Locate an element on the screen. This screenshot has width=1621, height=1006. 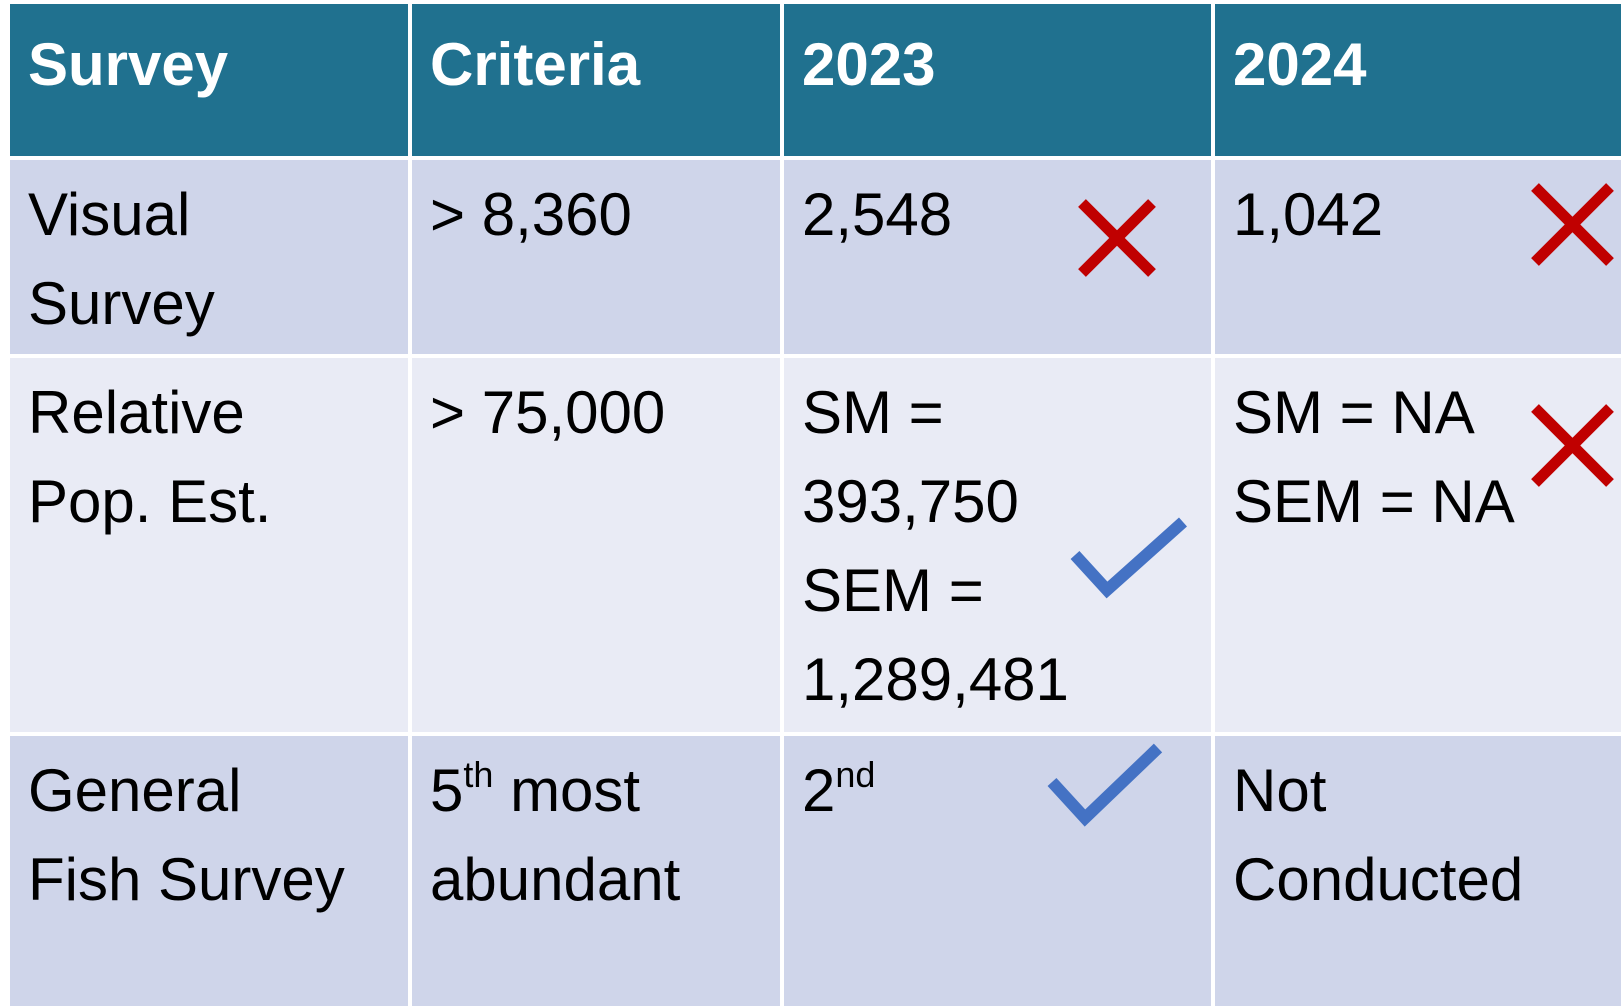
cell-line: 1,042 is located at coordinates (1308, 214).